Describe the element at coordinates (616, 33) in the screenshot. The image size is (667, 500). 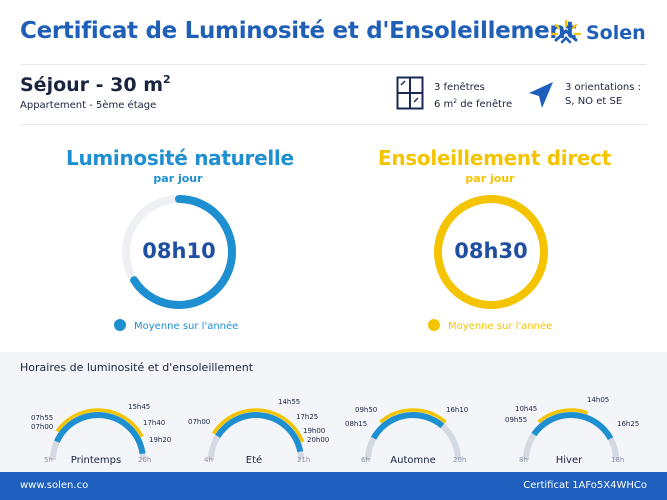
I see `brand-name: Solen` at that location.